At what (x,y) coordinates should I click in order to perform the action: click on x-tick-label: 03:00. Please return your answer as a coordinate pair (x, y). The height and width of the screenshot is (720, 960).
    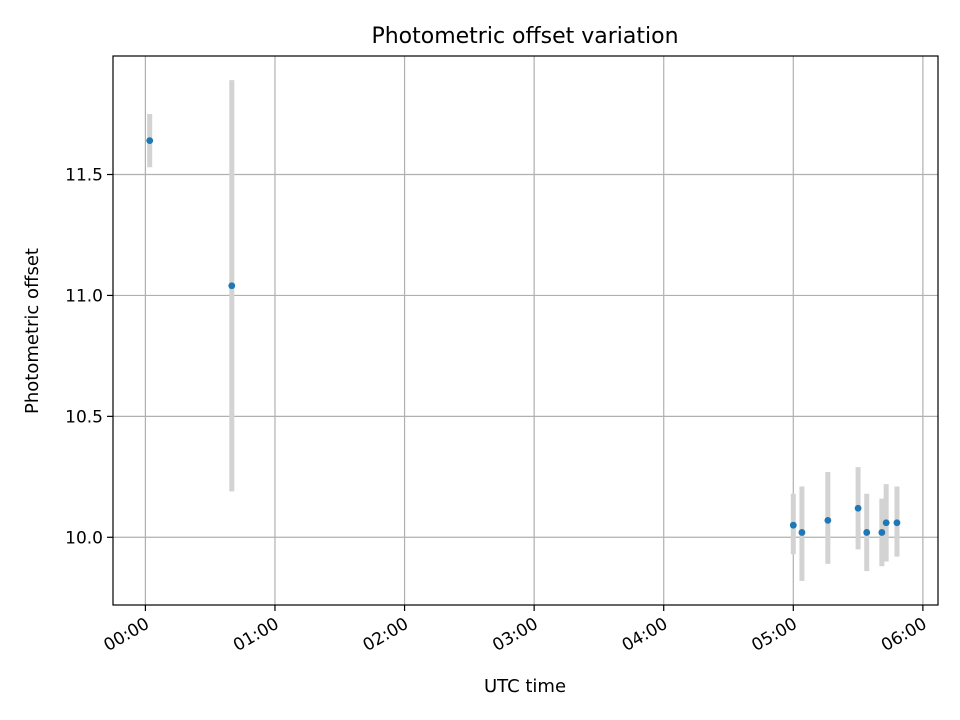
    Looking at the image, I should click on (515, 635).